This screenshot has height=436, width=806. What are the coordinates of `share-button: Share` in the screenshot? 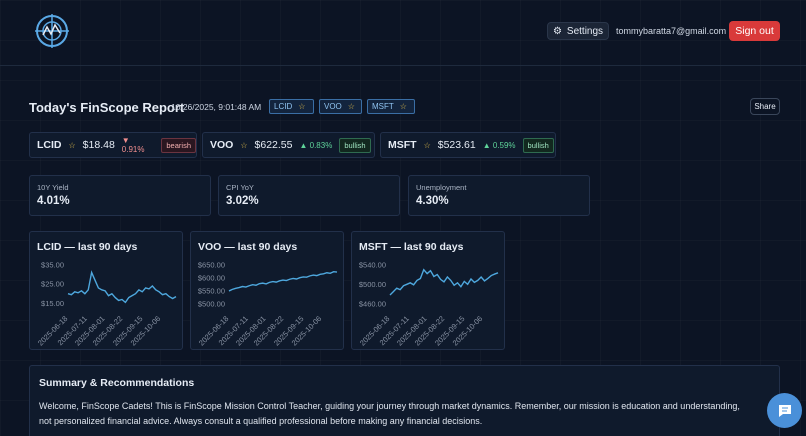 It's located at (765, 106).